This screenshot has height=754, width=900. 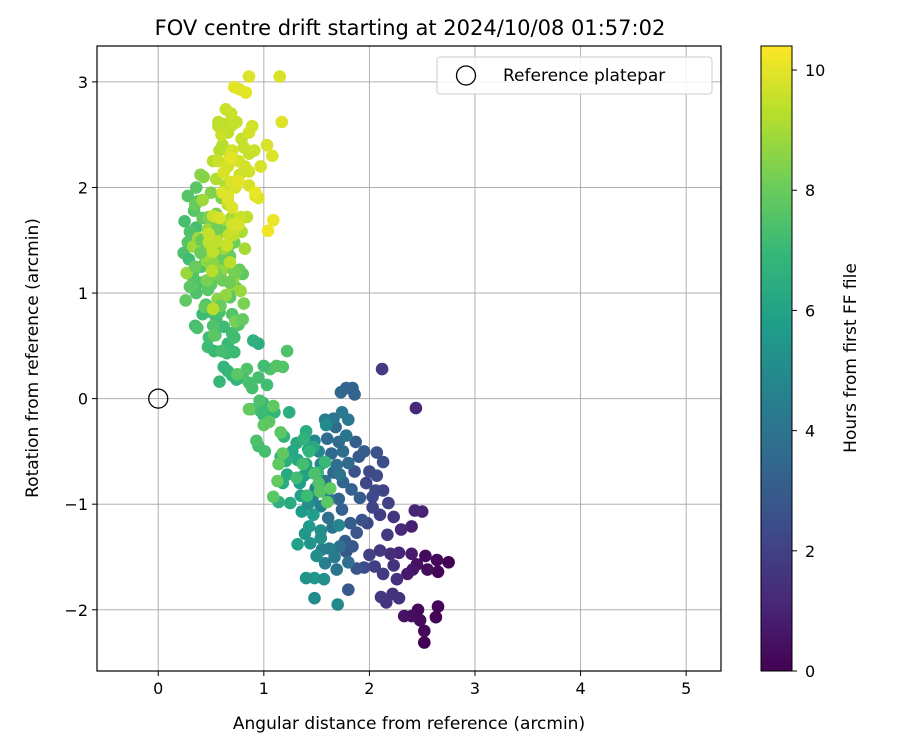 What do you see at coordinates (584, 76) in the screenshot?
I see `legend-label: Reference platepar` at bounding box center [584, 76].